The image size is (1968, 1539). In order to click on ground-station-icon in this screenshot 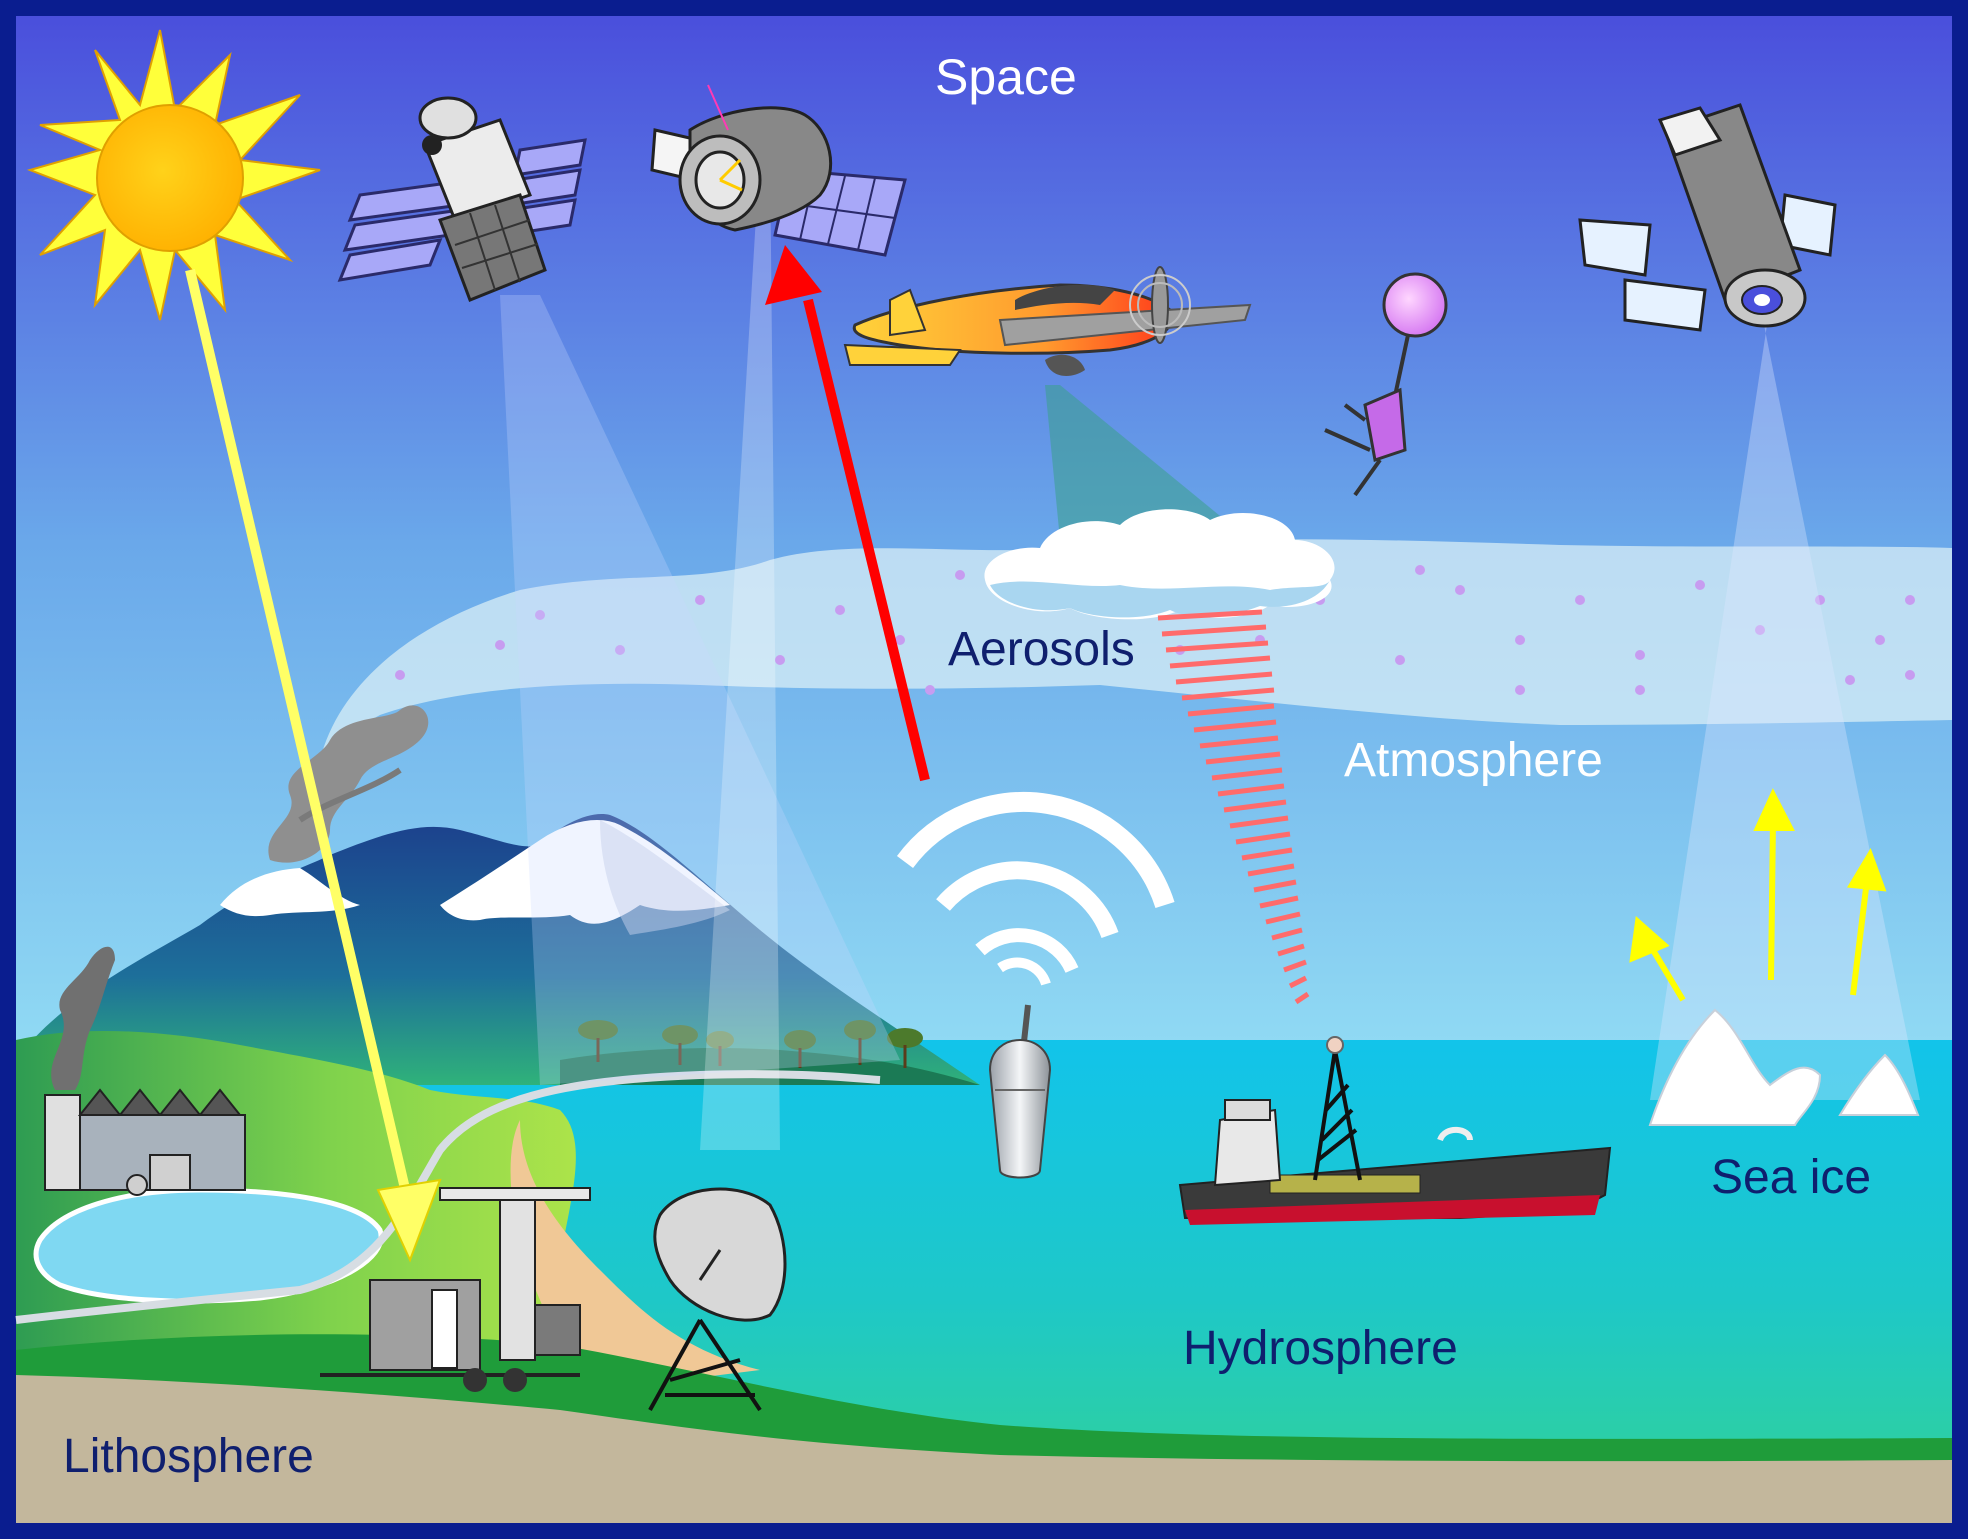, I will do `click(455, 1289)`.